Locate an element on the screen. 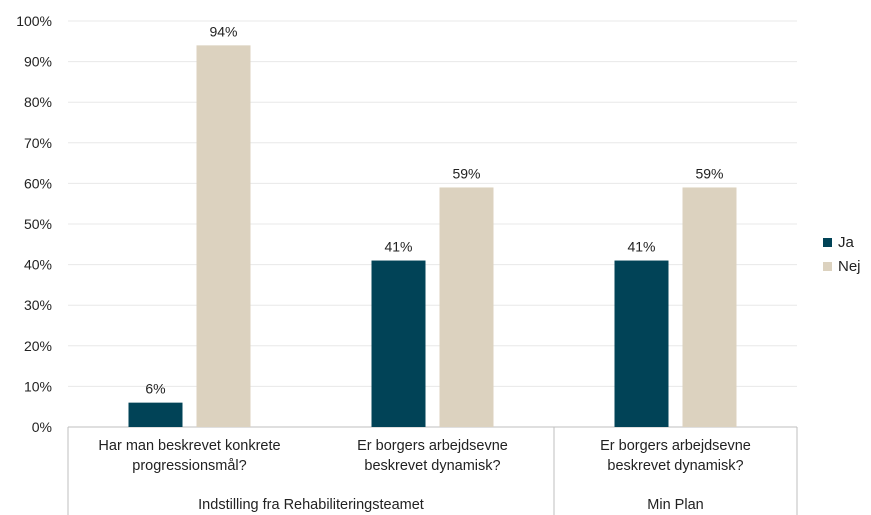 The image size is (871, 515). y-tick-label: 70% is located at coordinates (38, 143).